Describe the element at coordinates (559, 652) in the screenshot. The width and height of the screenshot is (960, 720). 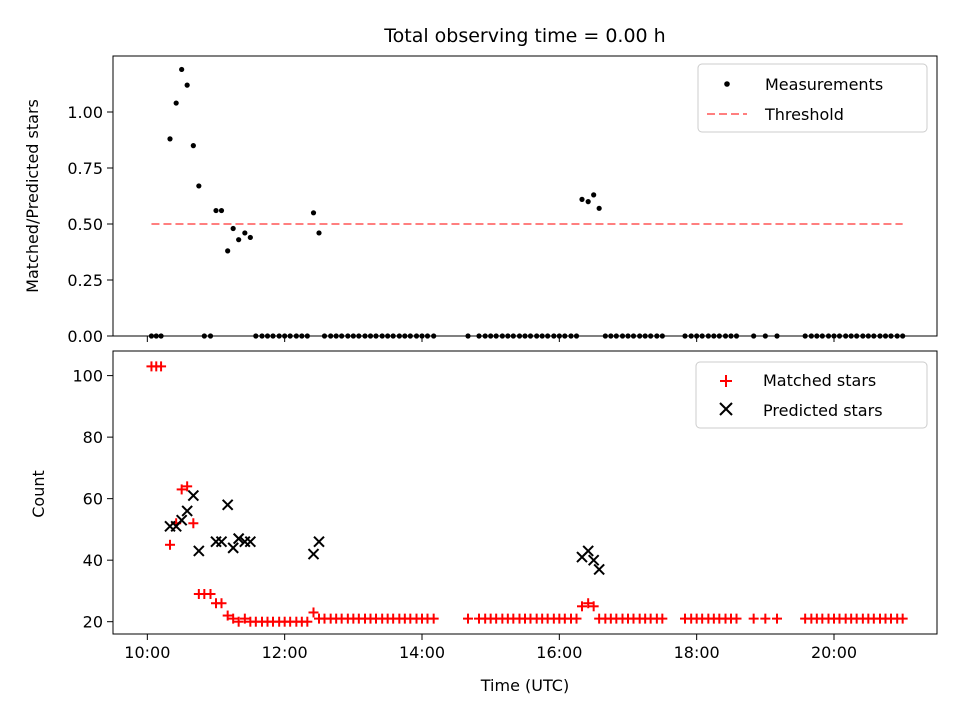
I see `x-tick-label: 16:00` at that location.